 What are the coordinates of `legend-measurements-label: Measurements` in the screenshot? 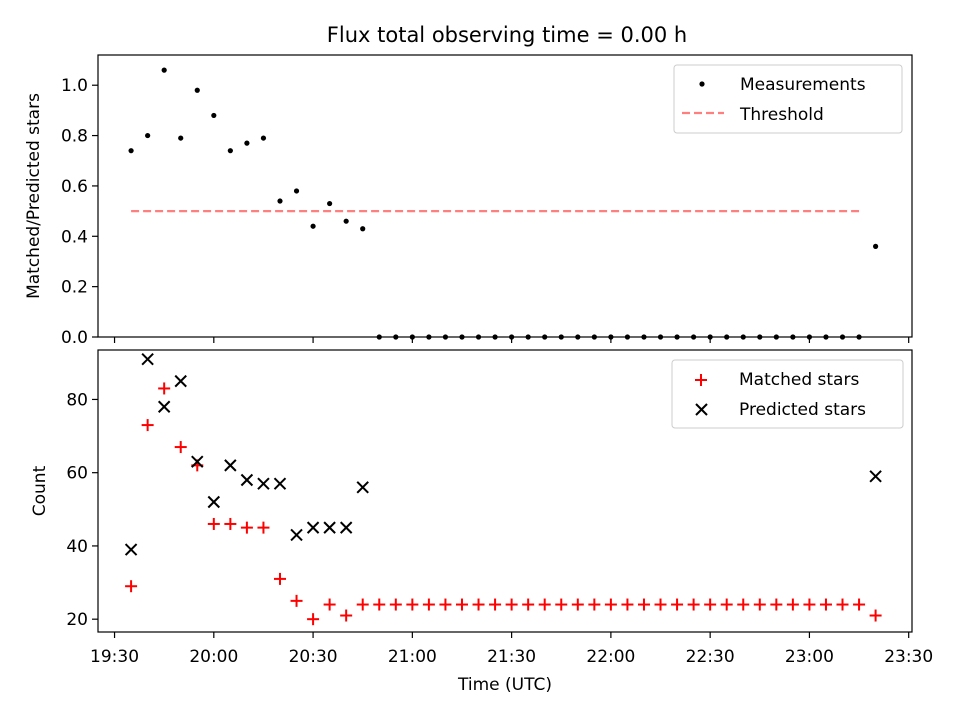 It's located at (803, 85).